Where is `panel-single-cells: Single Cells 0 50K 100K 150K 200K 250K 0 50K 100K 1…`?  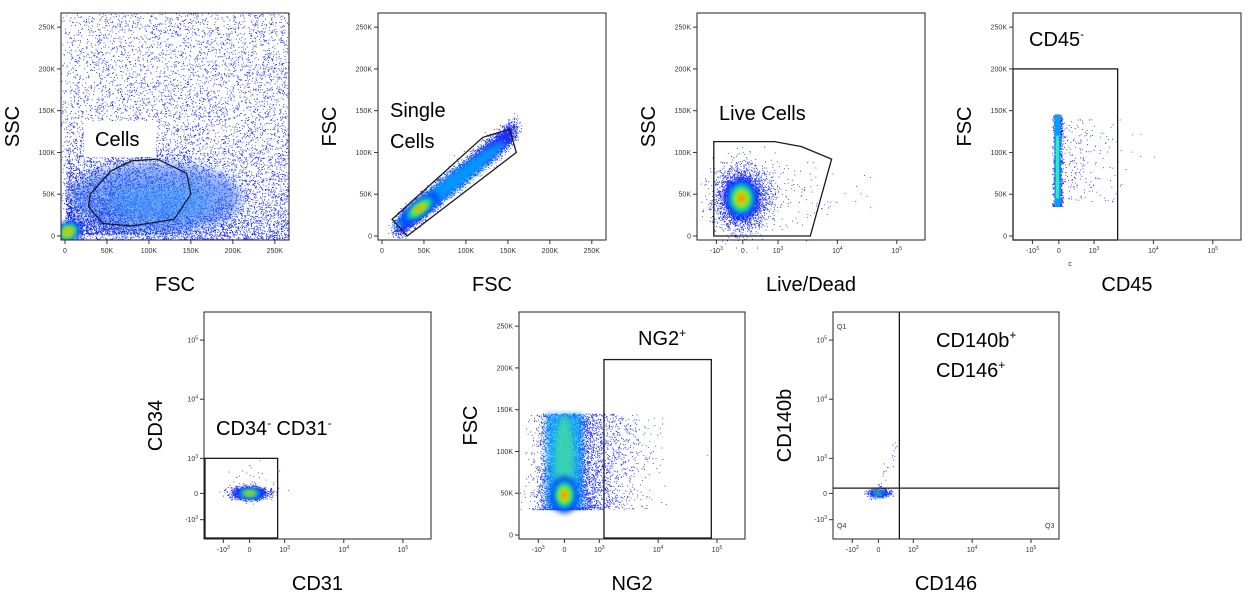 panel-single-cells: Single Cells 0 50K 100K 150K 200K 250K 0 50K 100K 1… is located at coordinates (463, 154).